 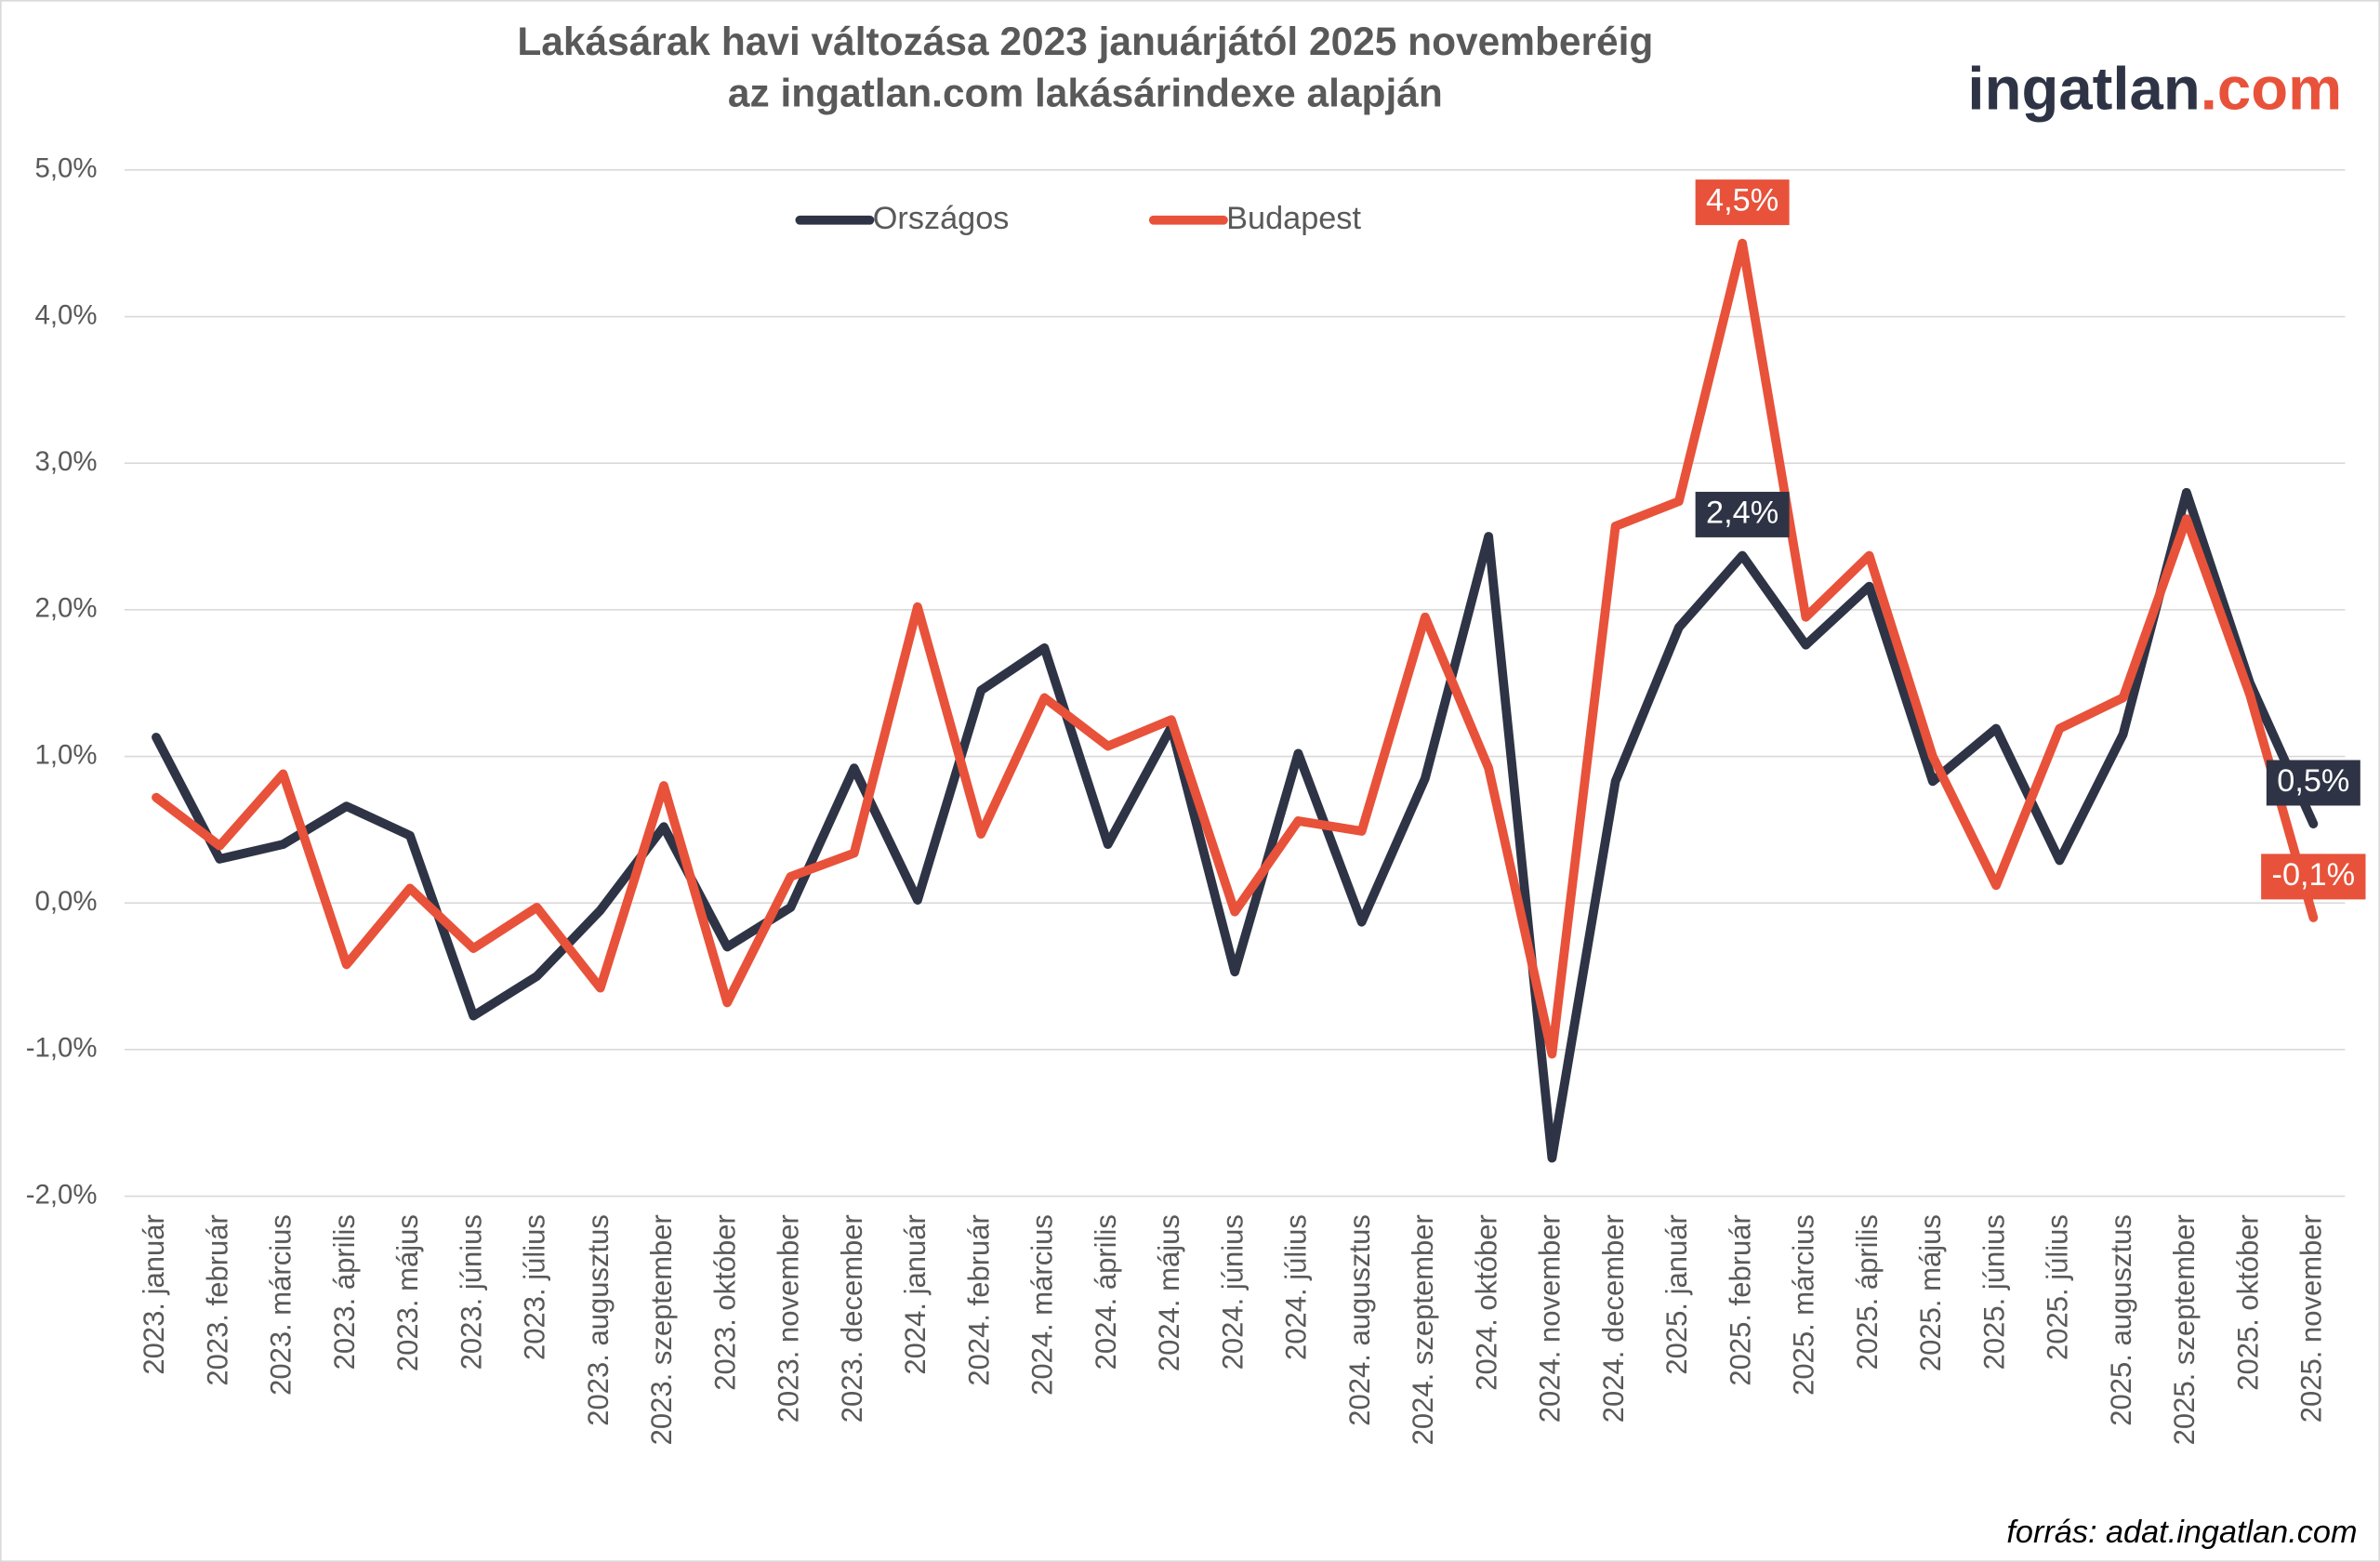 What do you see at coordinates (66, 314) in the screenshot?
I see `y-tick-label: 4,0%` at bounding box center [66, 314].